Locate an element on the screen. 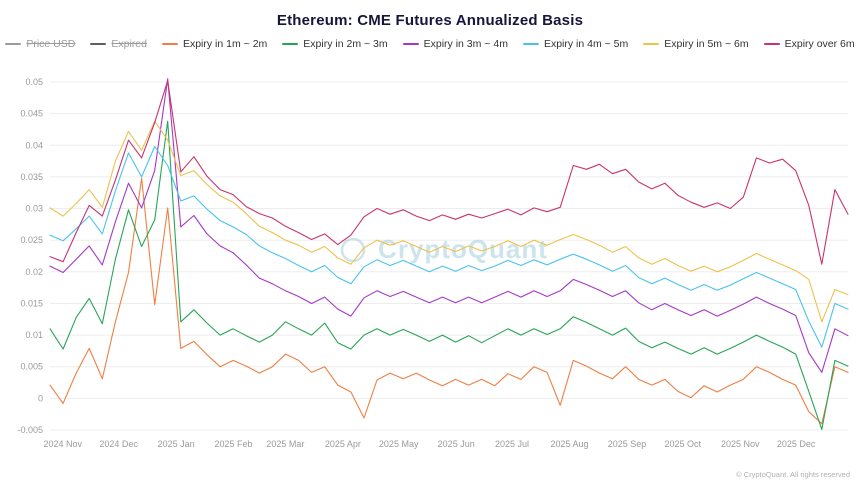 The image size is (860, 484). y-tick-label: 0.03 is located at coordinates (34, 209).